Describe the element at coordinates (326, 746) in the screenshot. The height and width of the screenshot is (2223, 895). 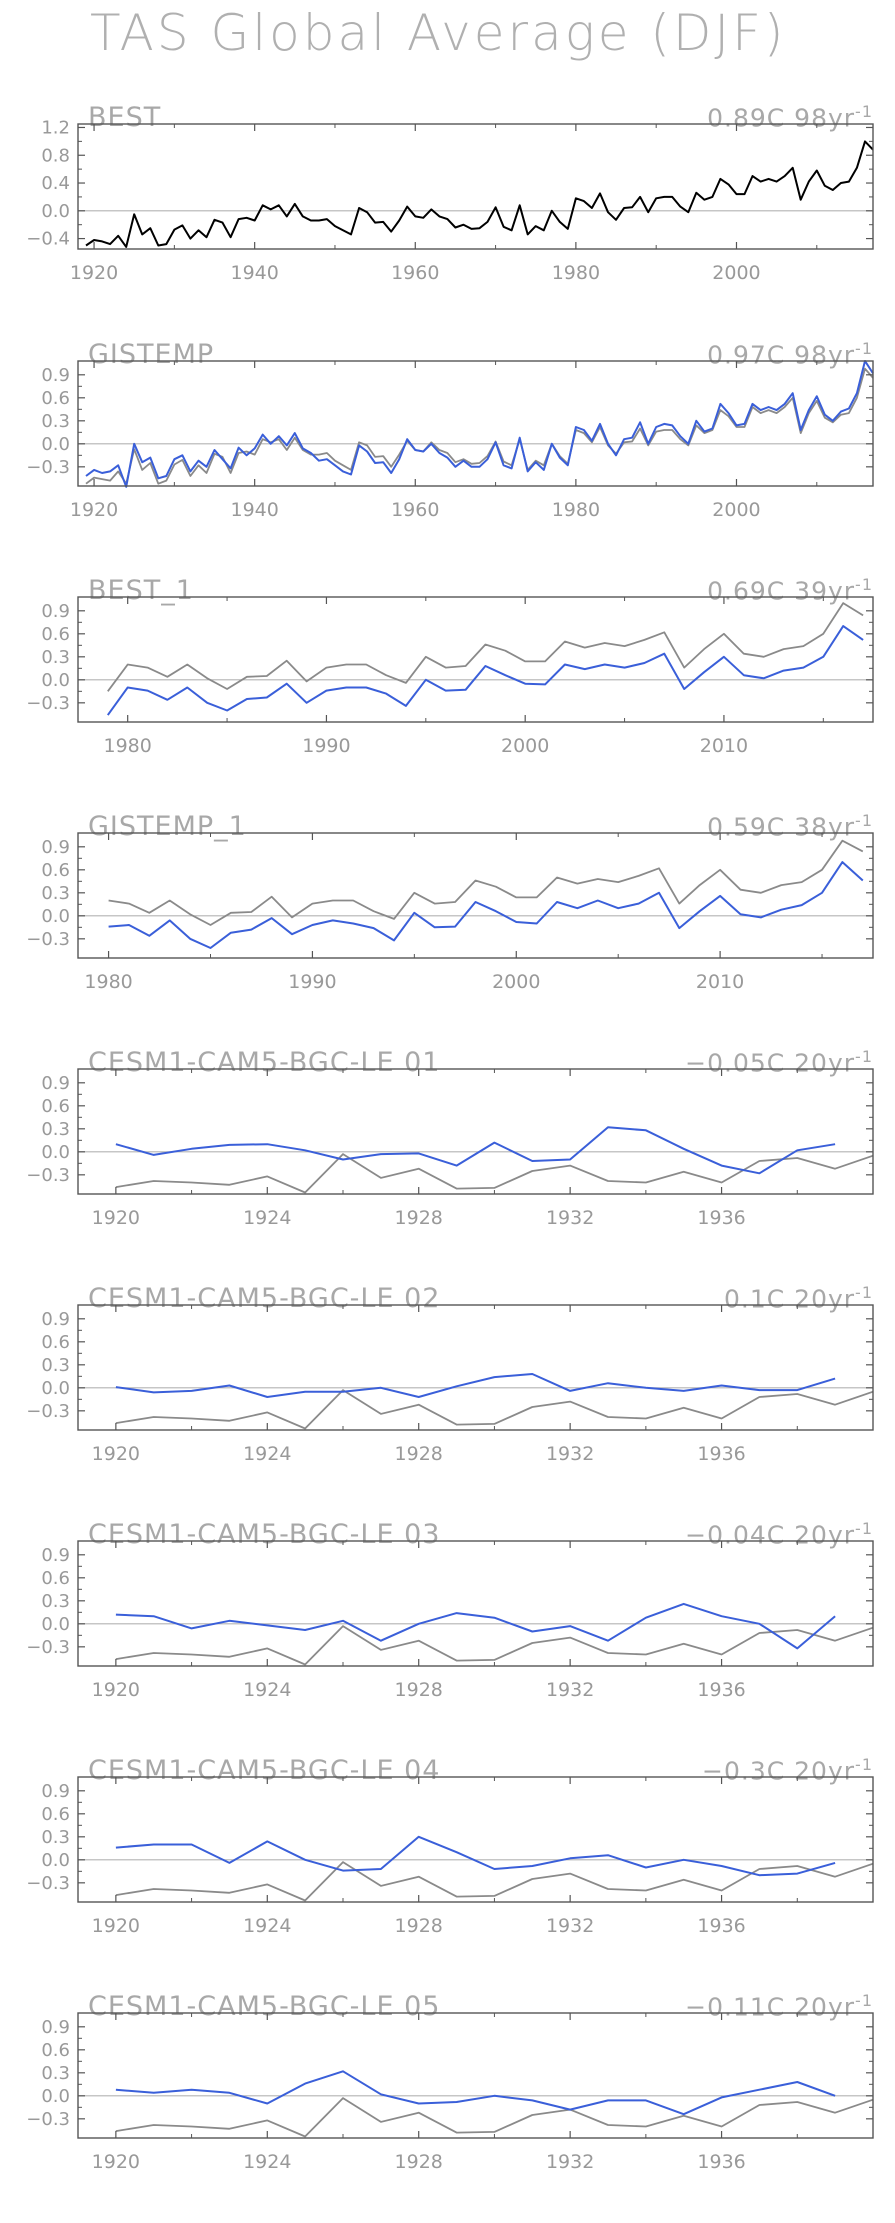
I see `x-tick-label: 1990` at that location.